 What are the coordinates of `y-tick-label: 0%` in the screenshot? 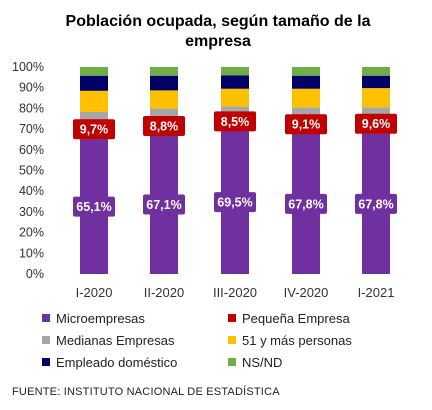 It's located at (35, 274).